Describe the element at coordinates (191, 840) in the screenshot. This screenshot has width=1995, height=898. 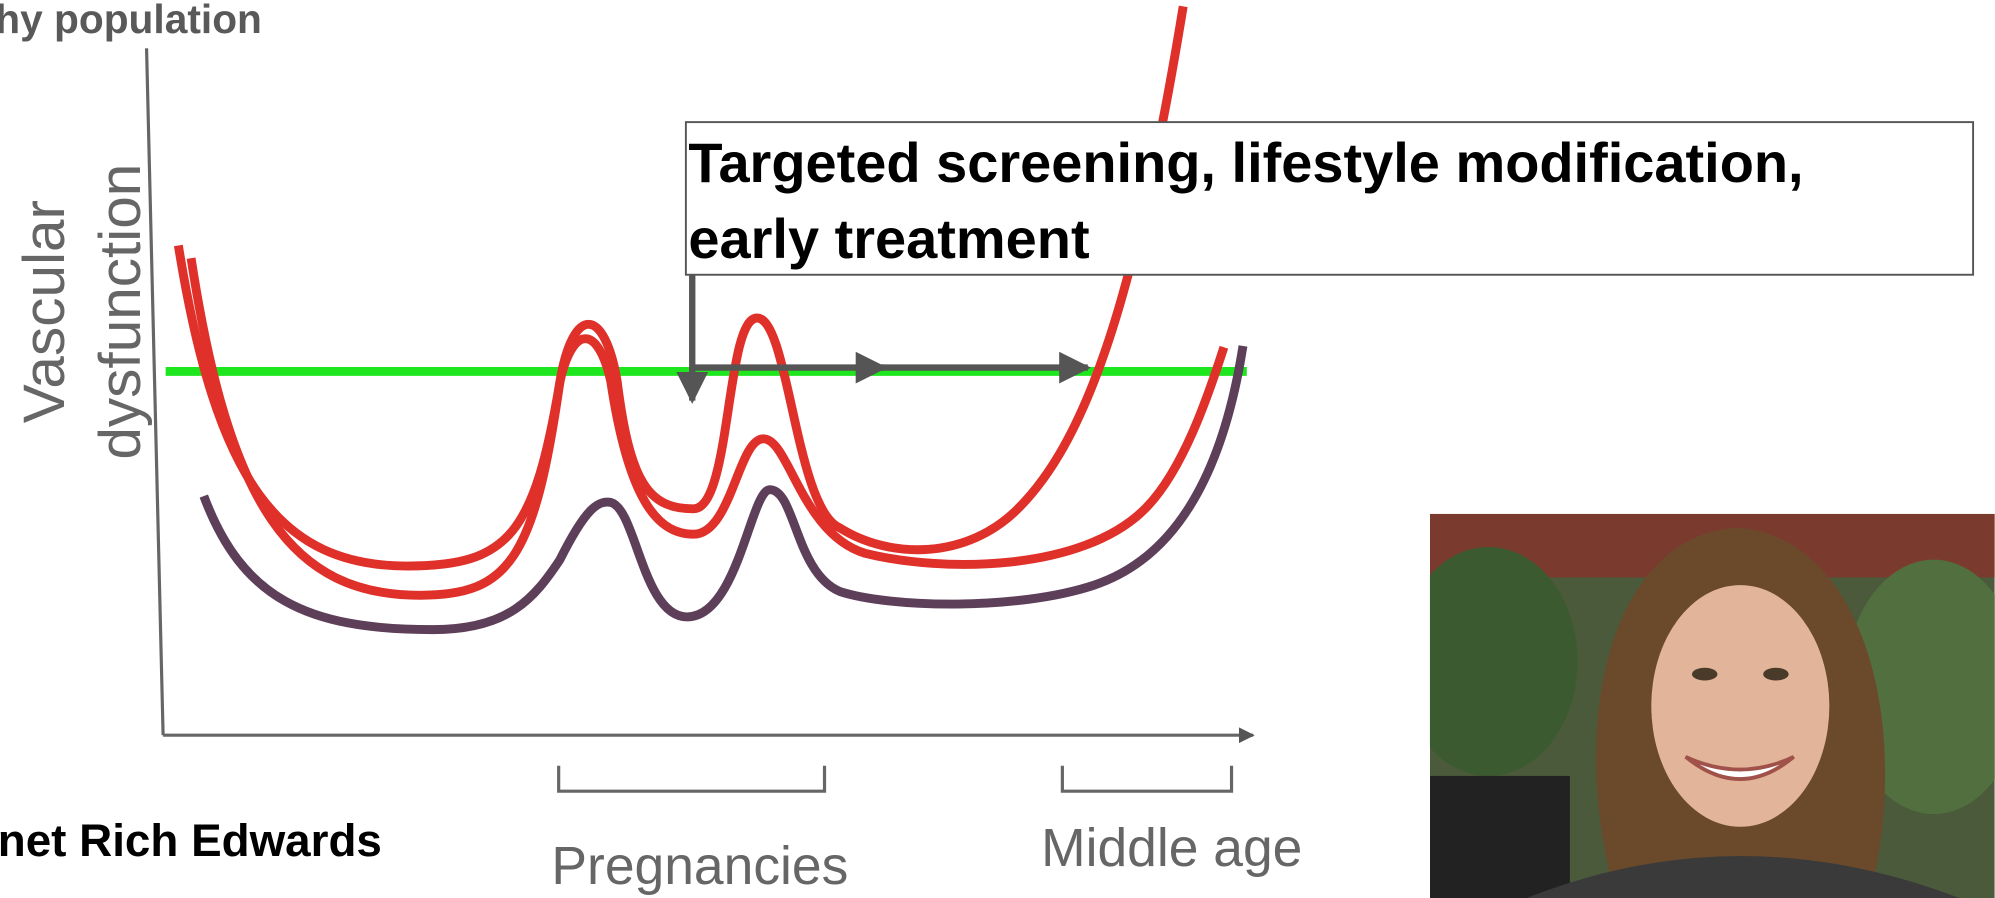
I see `credit: net Rich Edwards` at that location.